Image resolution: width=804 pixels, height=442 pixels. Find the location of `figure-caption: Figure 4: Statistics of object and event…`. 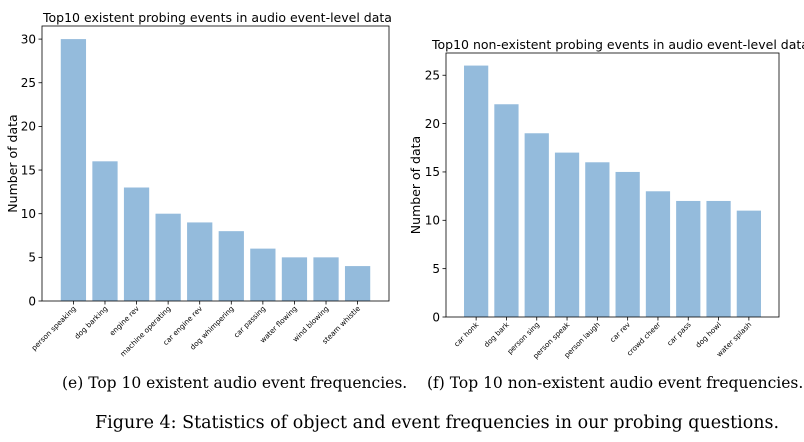

figure-caption: Figure 4: Statistics of object and event… is located at coordinates (437, 423).